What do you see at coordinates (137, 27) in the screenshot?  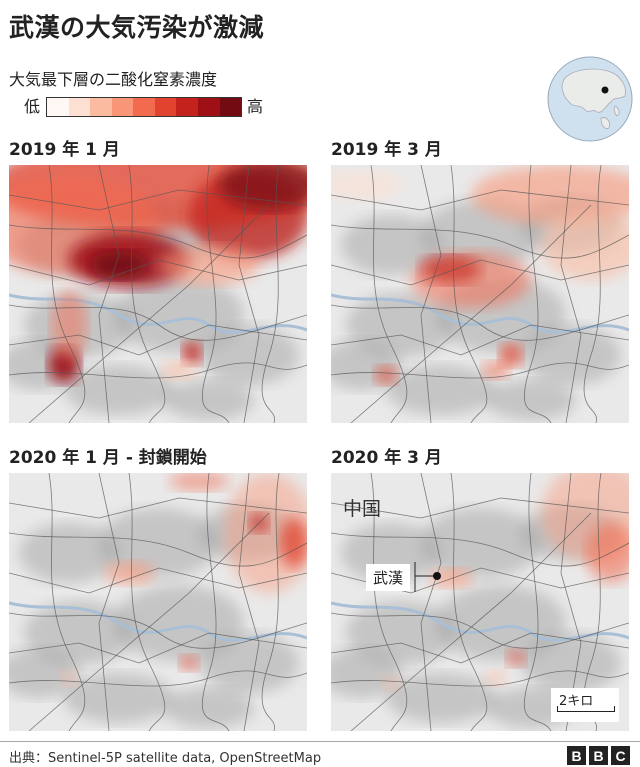 I see `page-title: 武漢の大気汚染が激減` at bounding box center [137, 27].